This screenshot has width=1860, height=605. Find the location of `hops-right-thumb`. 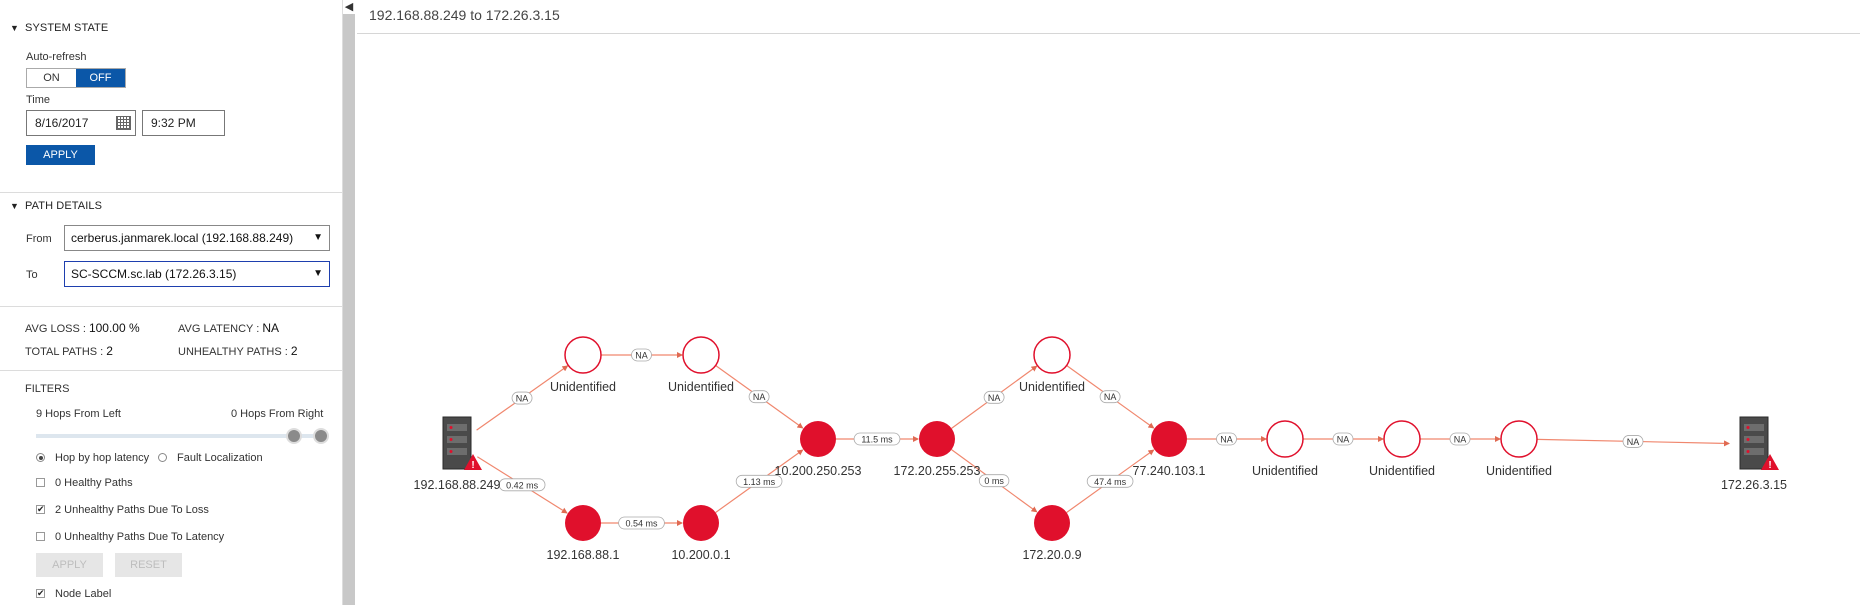

hops-right-thumb is located at coordinates (321, 436).